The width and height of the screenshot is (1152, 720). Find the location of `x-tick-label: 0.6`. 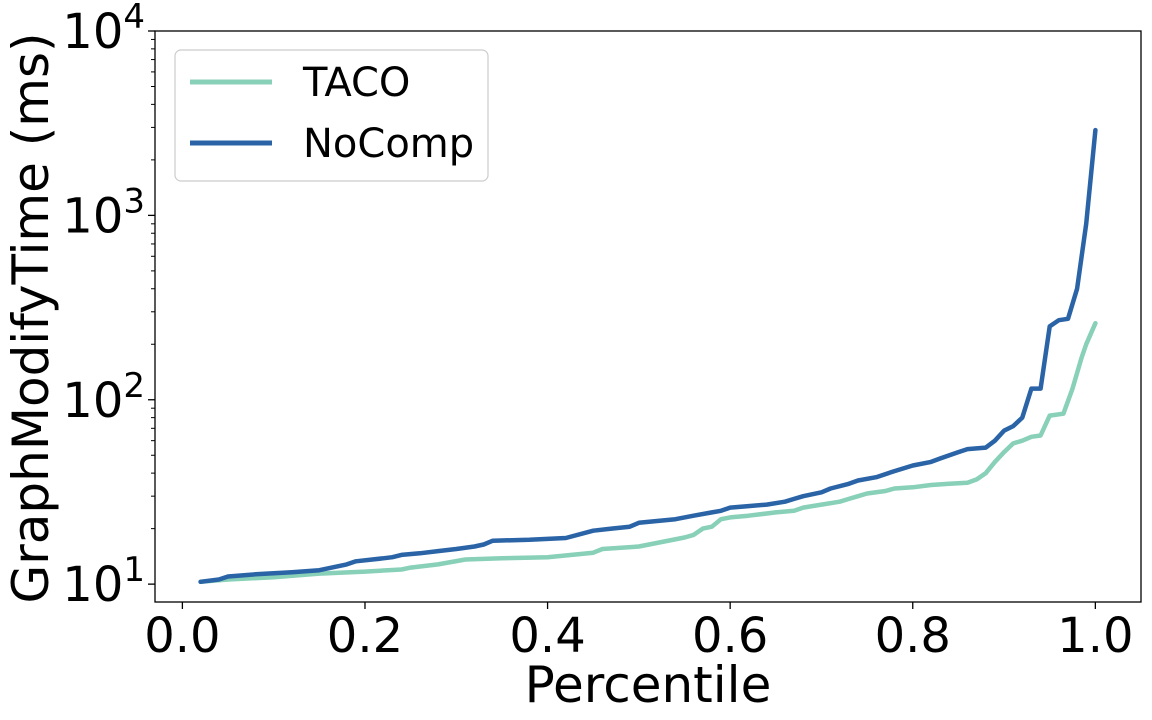

x-tick-label: 0.6 is located at coordinates (730, 636).